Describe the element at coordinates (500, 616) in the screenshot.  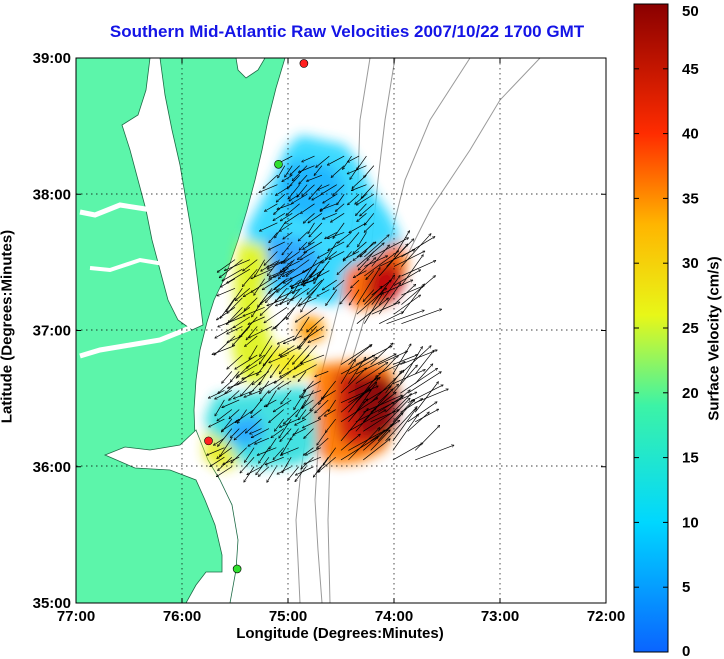
I see `x-tick-label: 73:00` at that location.